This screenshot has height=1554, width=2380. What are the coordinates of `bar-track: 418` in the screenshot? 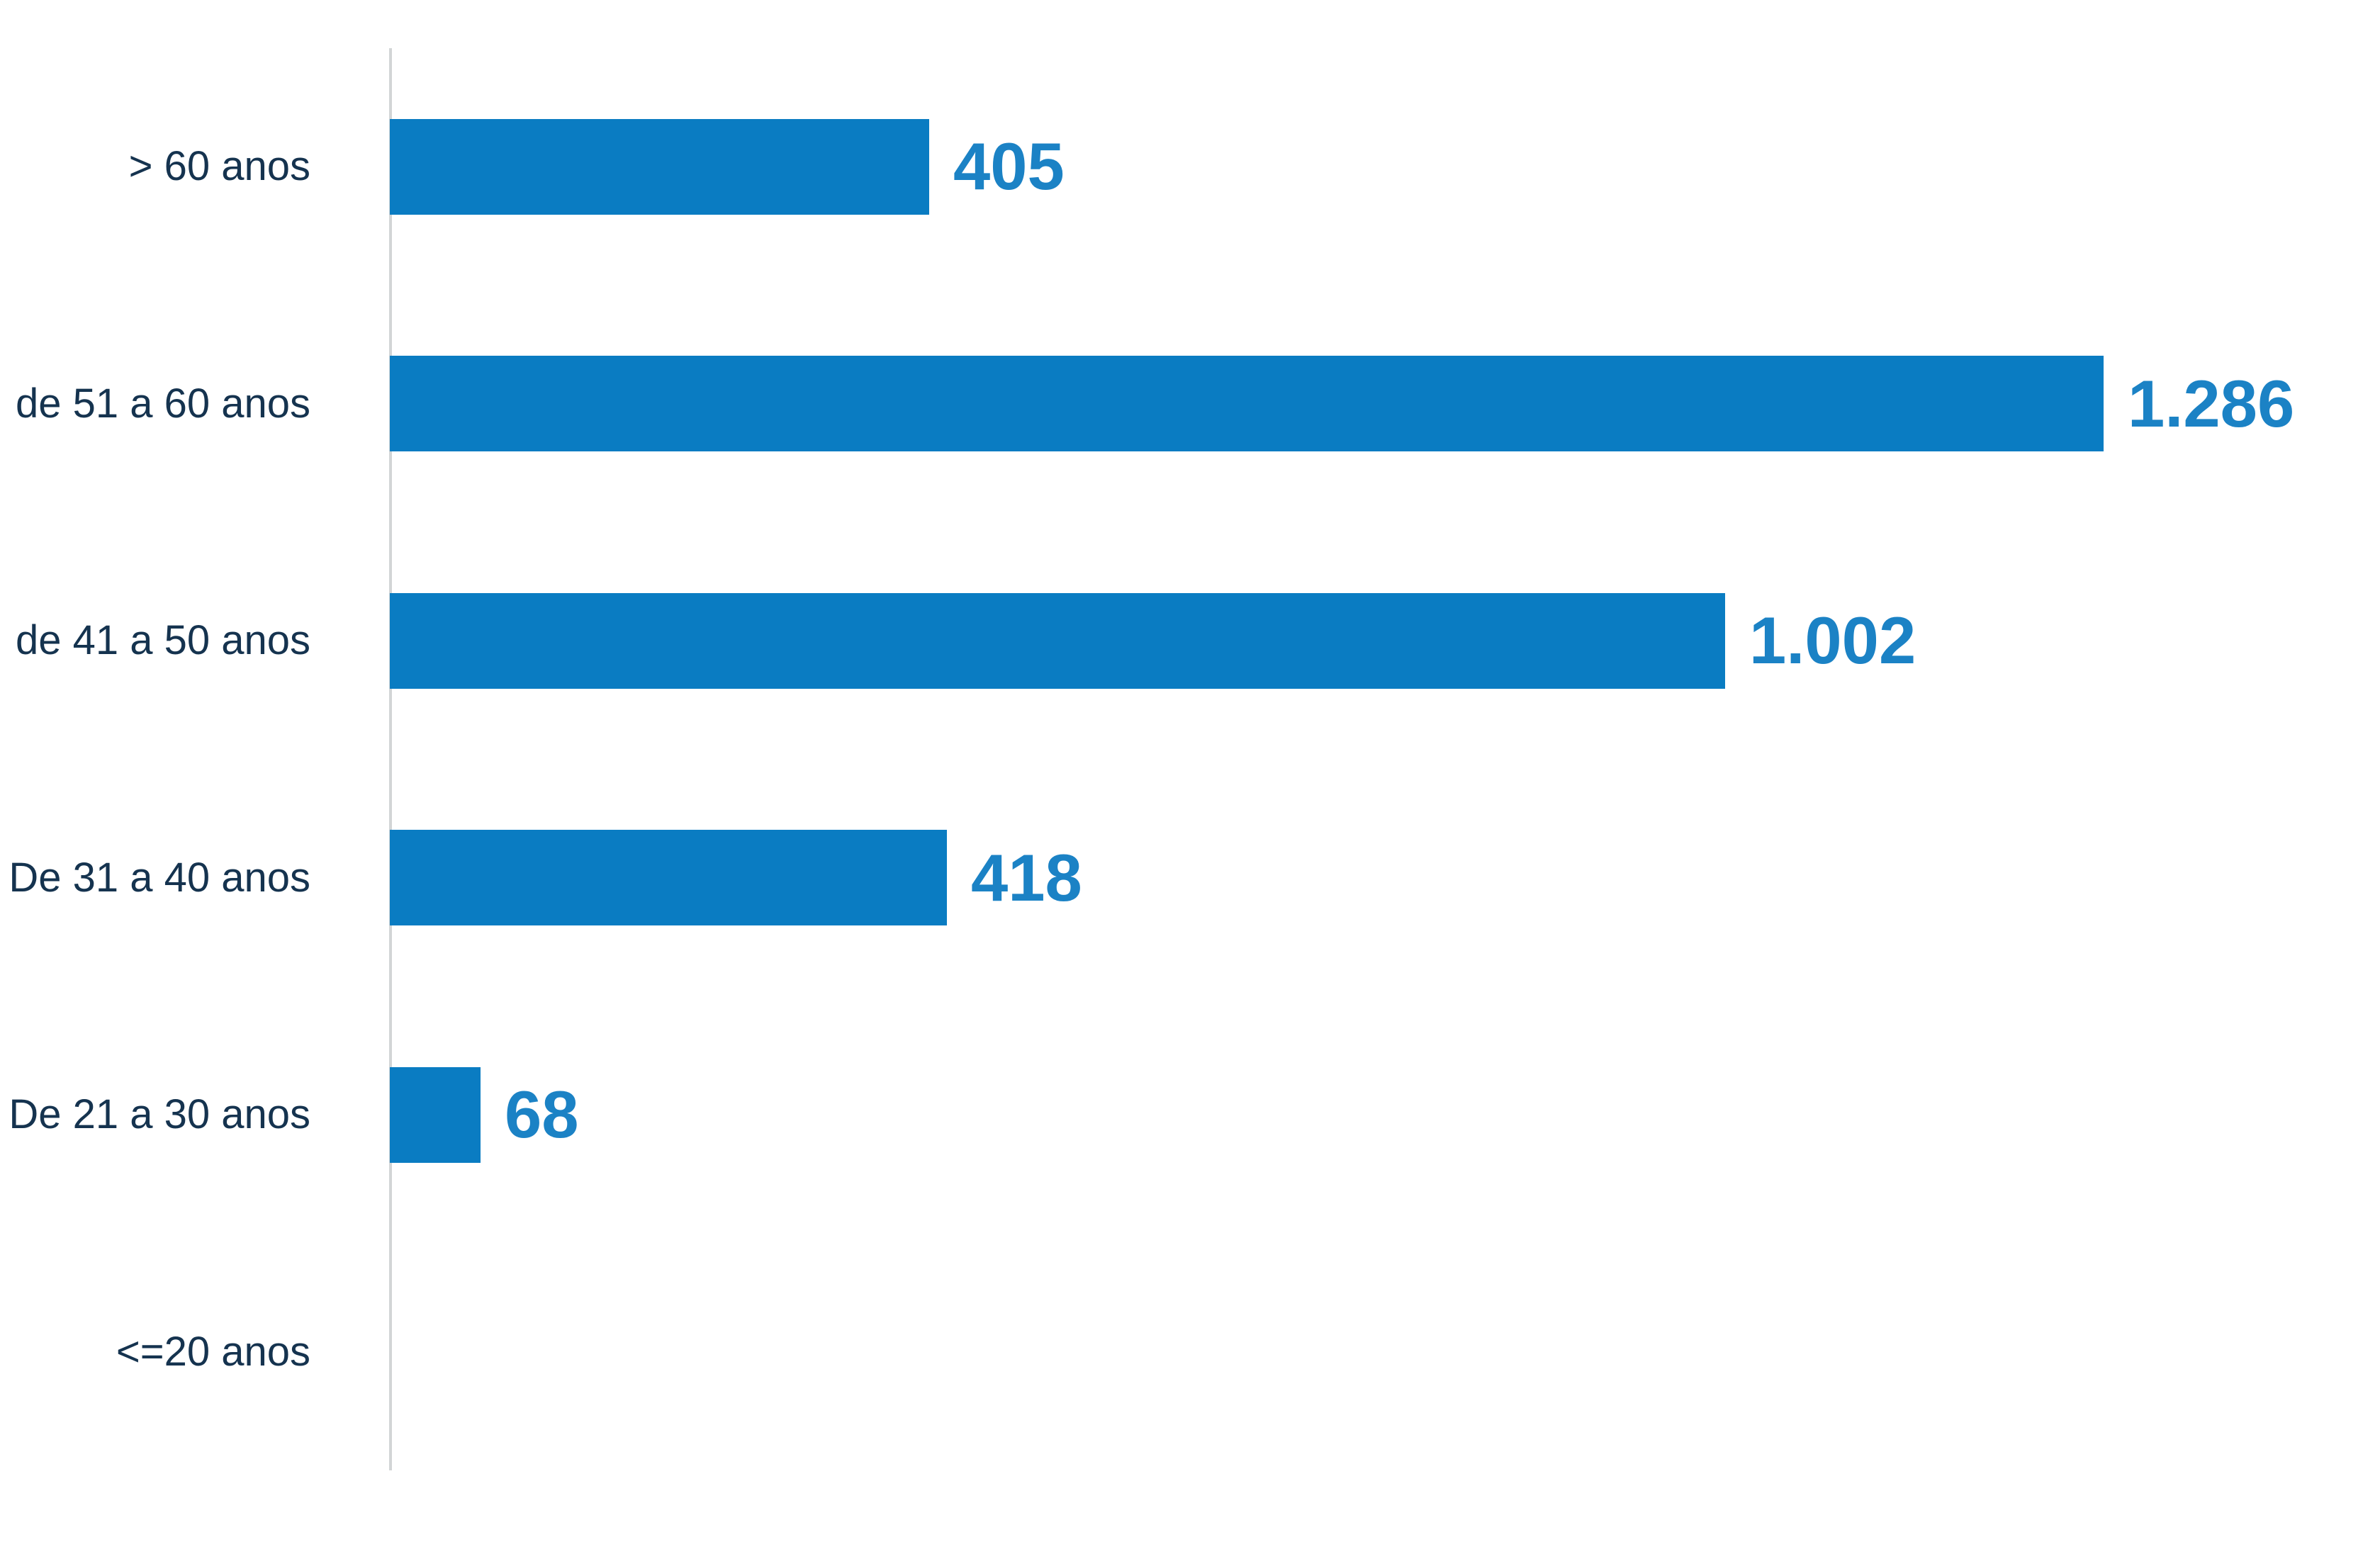 It's located at (1385, 878).